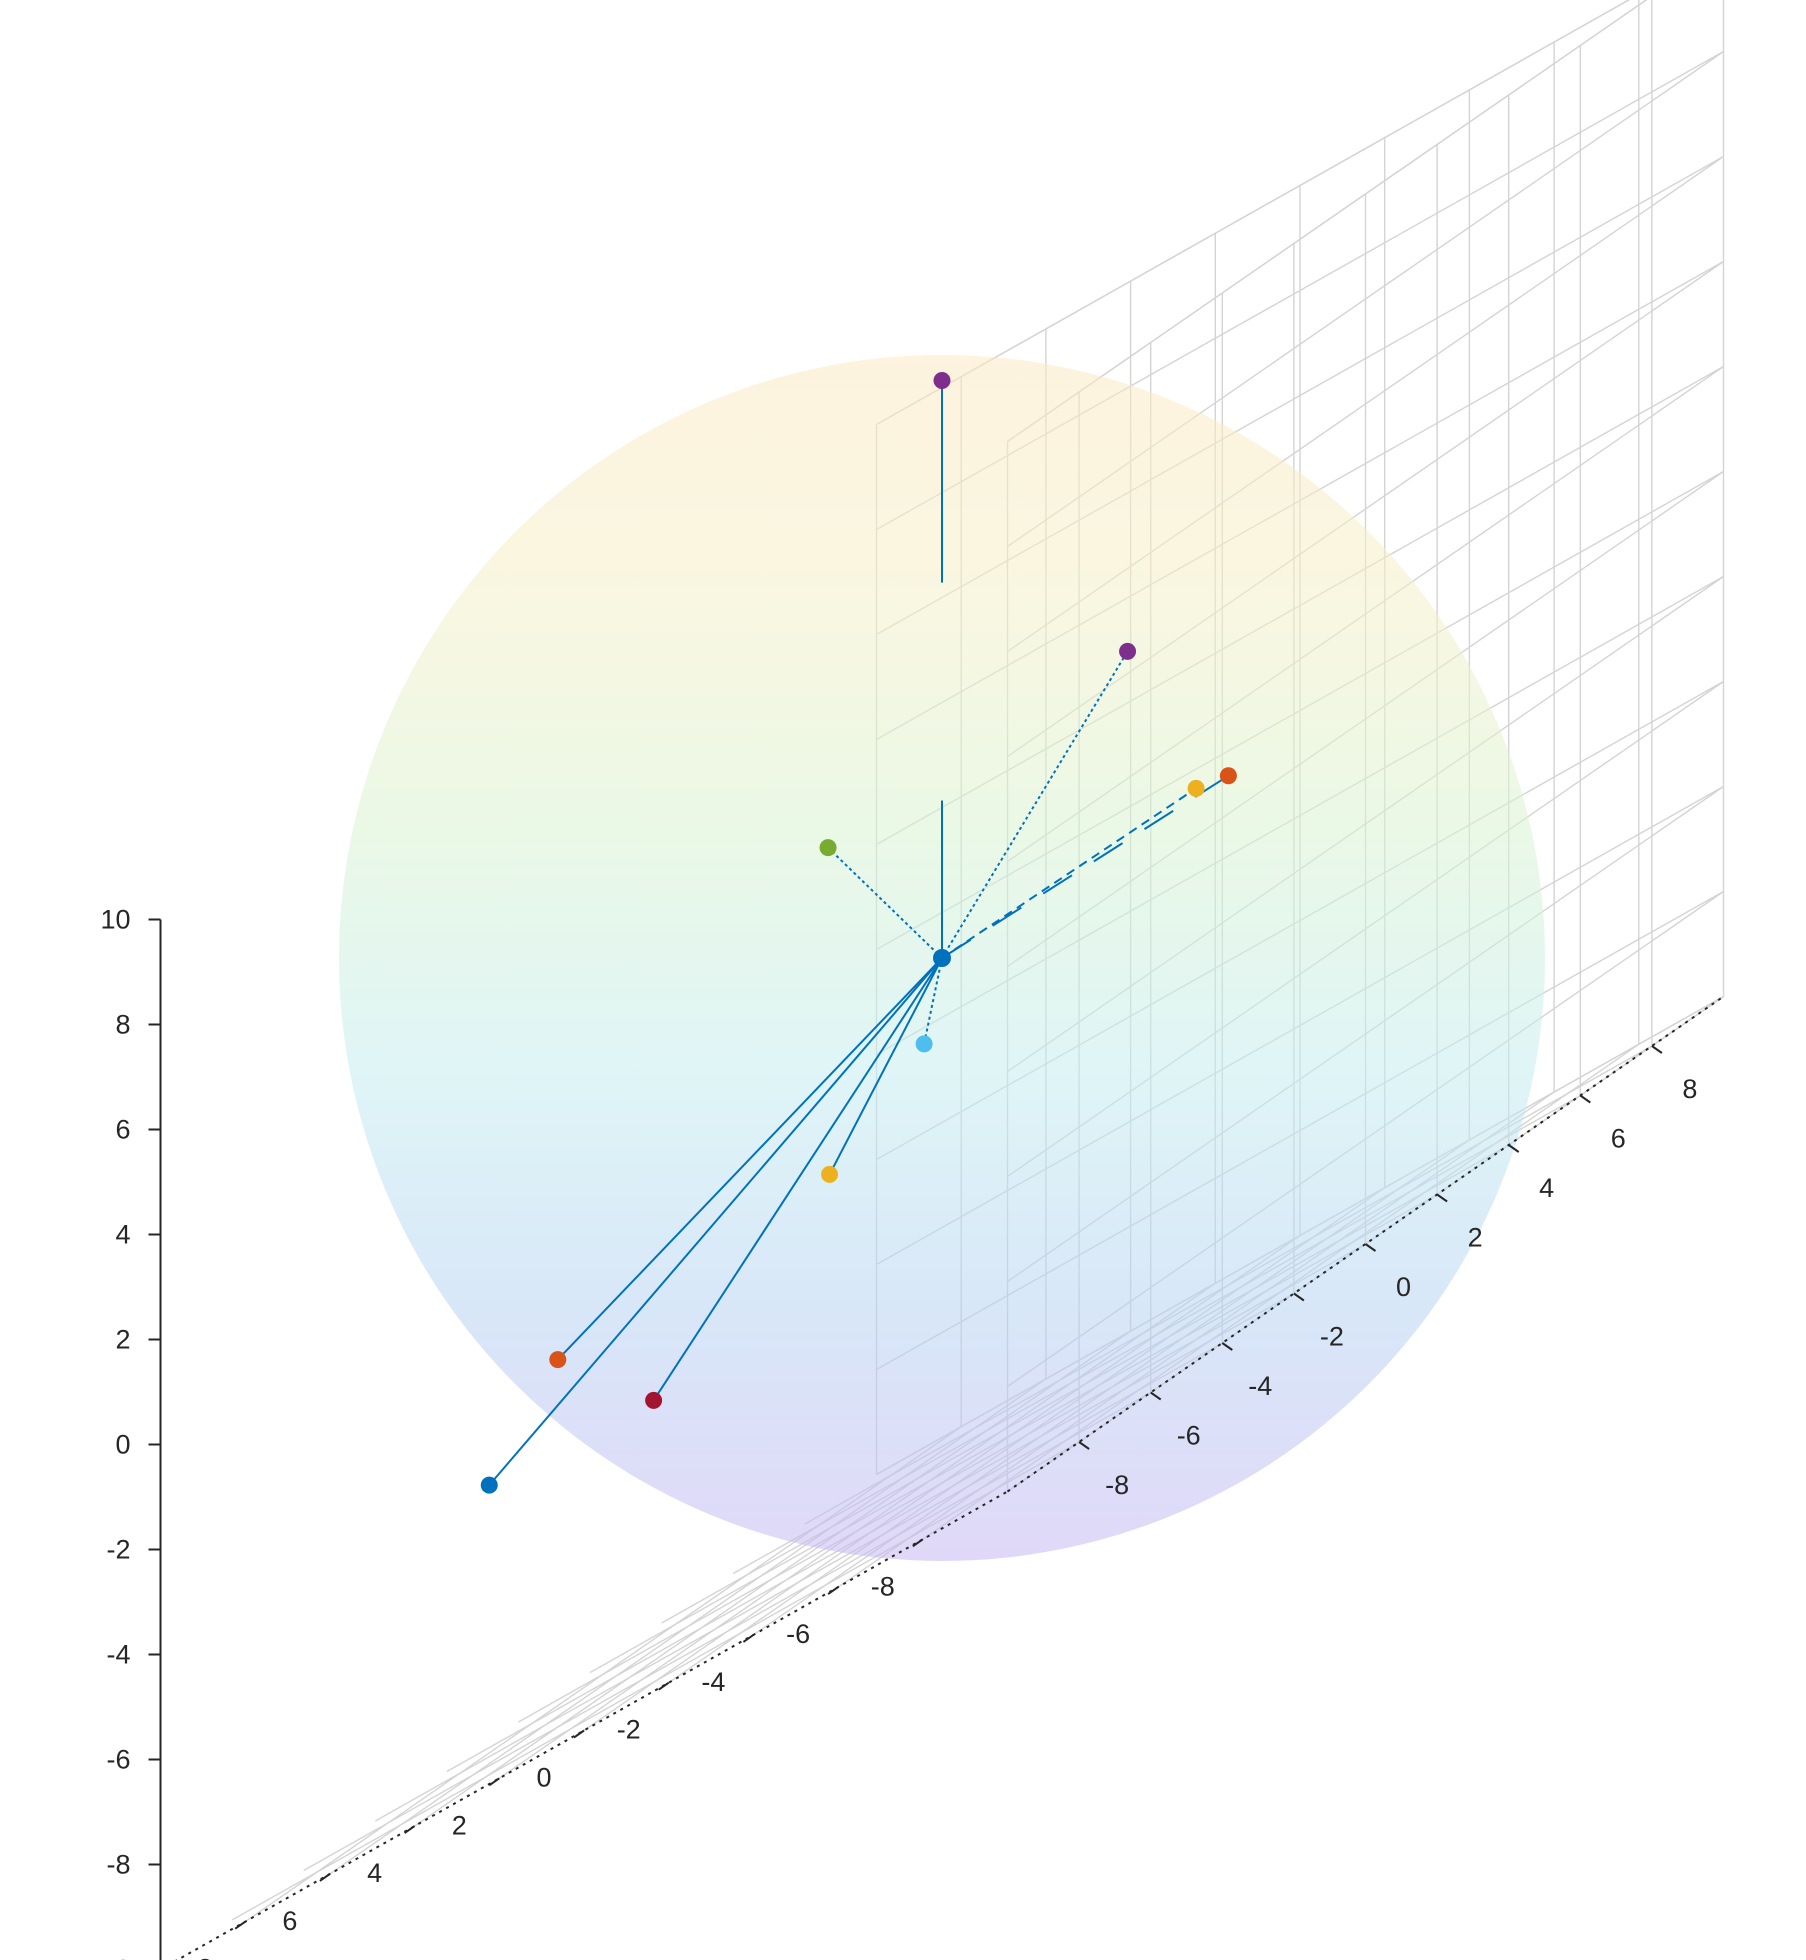  What do you see at coordinates (543, 1778) in the screenshot?
I see `x-tick-label: 0` at bounding box center [543, 1778].